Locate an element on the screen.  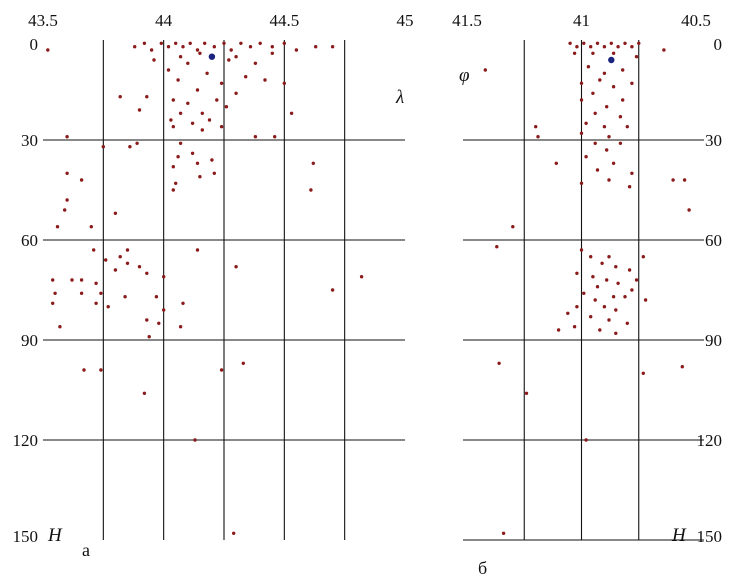
panel-a-y-axis-symbol: H is located at coordinates (55, 535).